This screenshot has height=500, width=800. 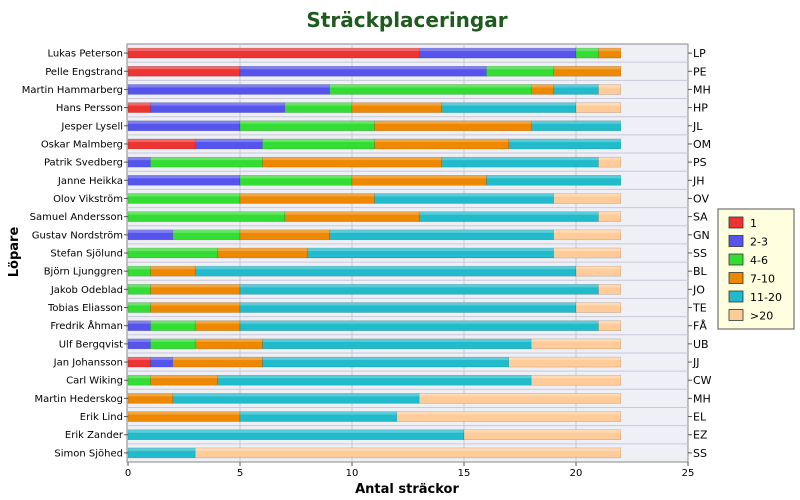 I want to click on legend-label: 7-10, so click(x=762, y=279).